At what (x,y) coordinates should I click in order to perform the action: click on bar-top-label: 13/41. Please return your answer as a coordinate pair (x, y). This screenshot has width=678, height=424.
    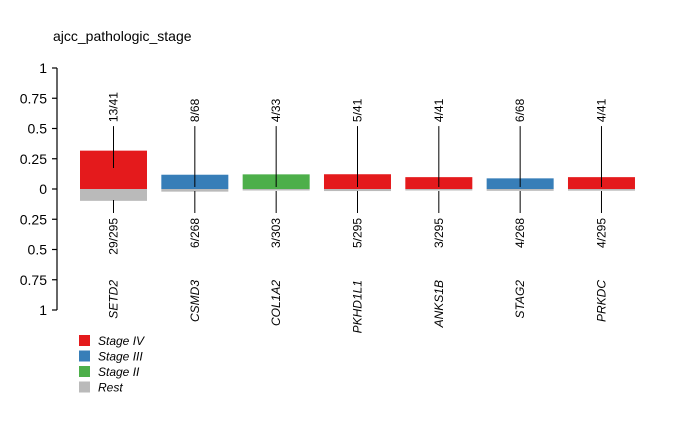
    Looking at the image, I should click on (114, 107).